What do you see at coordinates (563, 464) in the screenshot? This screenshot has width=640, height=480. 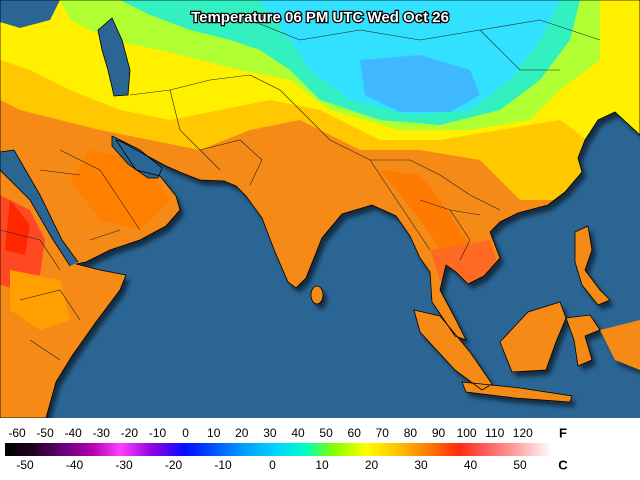 I see `celsius-unit: C` at bounding box center [563, 464].